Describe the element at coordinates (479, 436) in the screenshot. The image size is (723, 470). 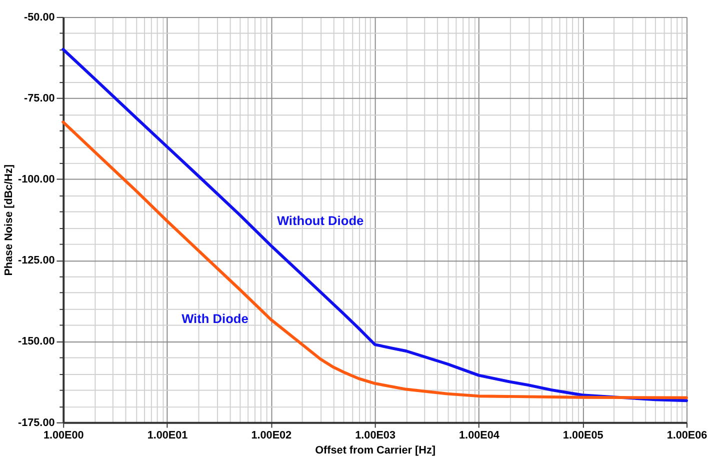
I see `x-tick-label: 1.00E04` at that location.